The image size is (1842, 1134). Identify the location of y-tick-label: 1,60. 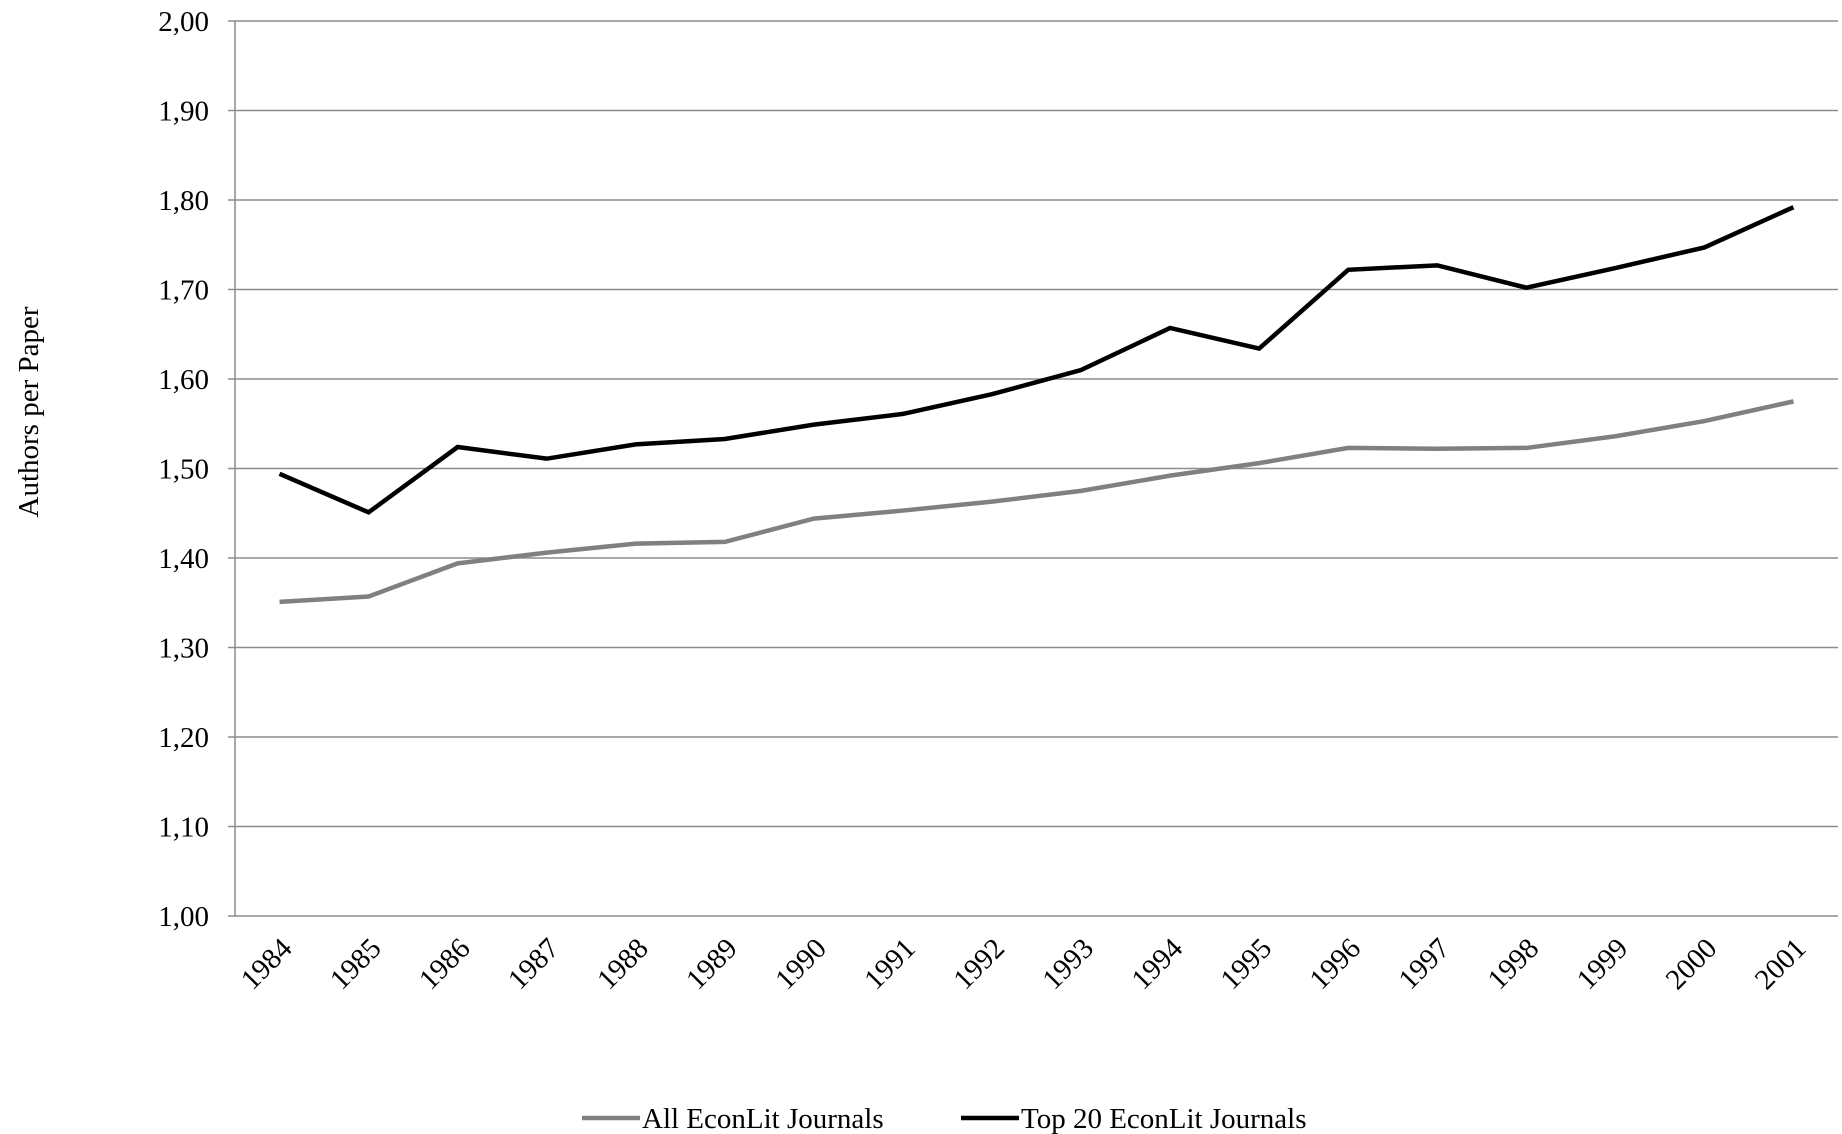
(183, 380).